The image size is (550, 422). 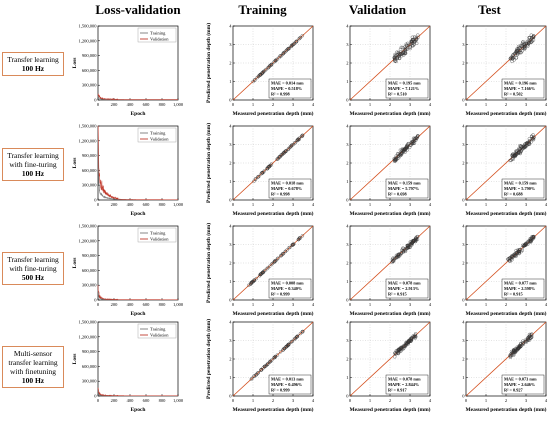 I want to click on y-tick-label: 300,000, so click(x=89, y=86).